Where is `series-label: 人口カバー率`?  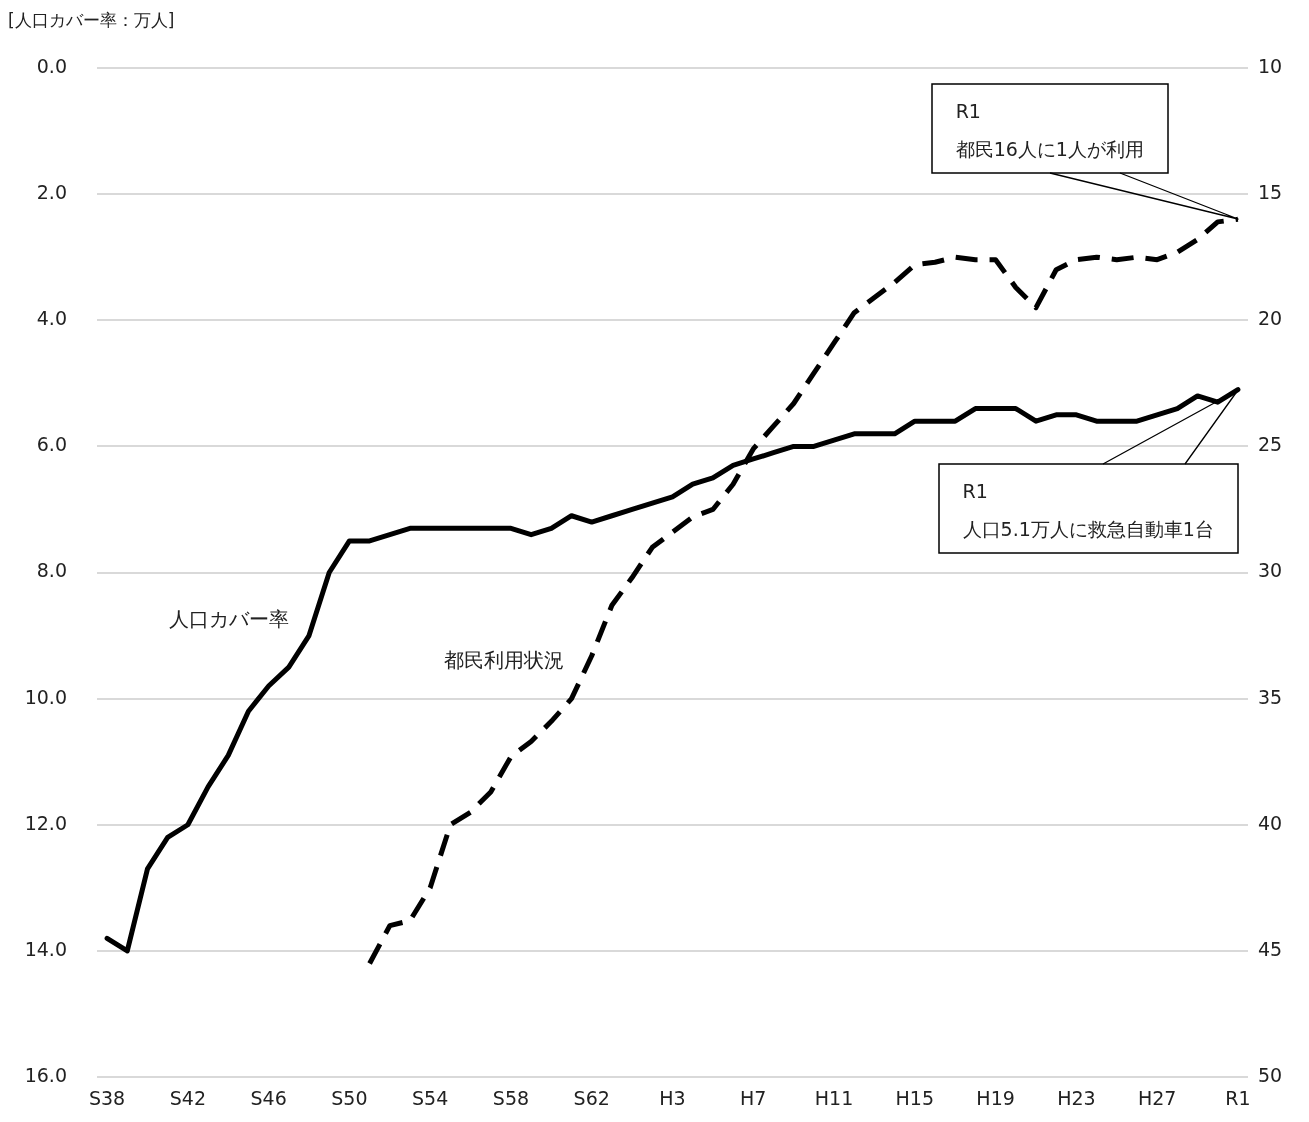
series-label: 人口カバー率 is located at coordinates (229, 618).